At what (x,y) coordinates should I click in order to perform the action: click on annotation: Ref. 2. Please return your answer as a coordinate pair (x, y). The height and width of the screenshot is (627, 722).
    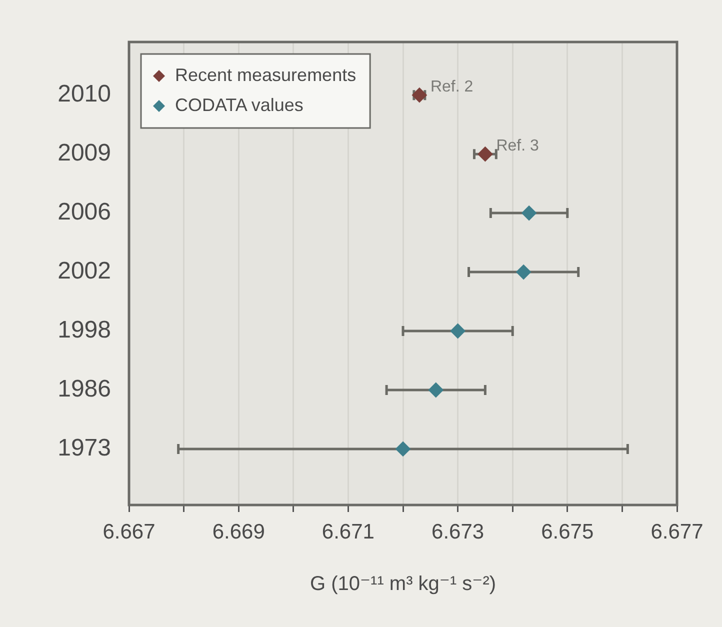
    Looking at the image, I should click on (452, 87).